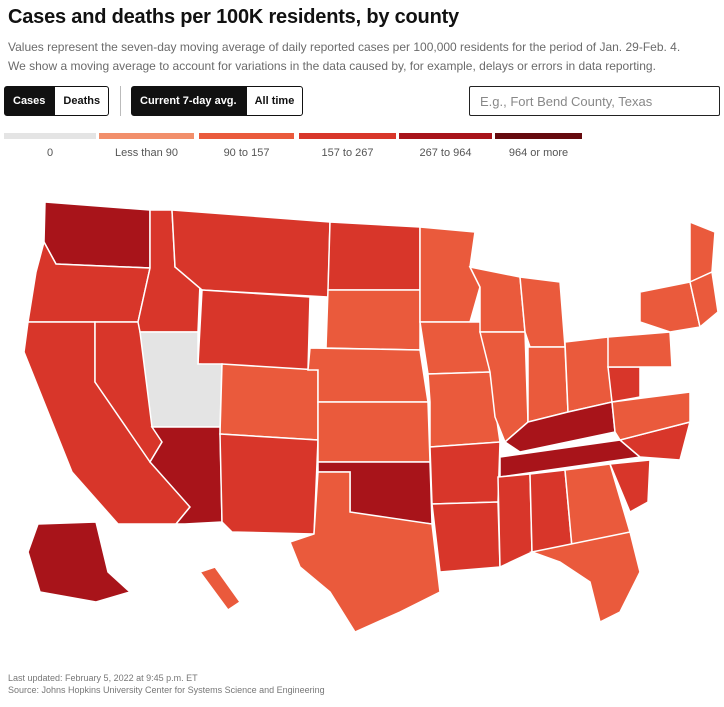  I want to click on deaths-button: Deaths, so click(82, 101).